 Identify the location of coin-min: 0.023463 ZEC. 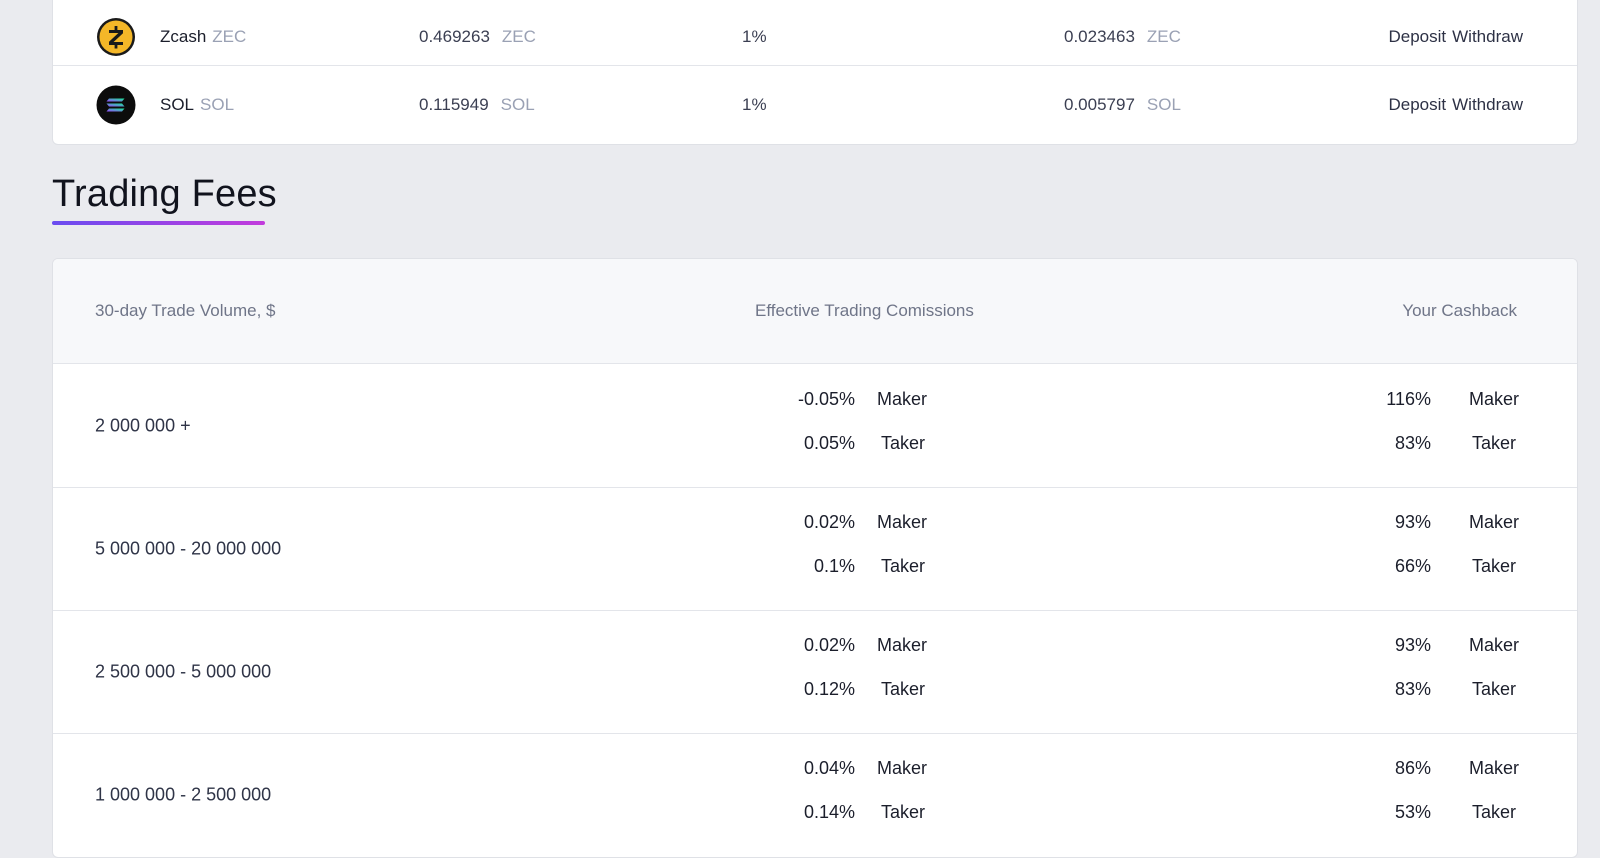
(1122, 36).